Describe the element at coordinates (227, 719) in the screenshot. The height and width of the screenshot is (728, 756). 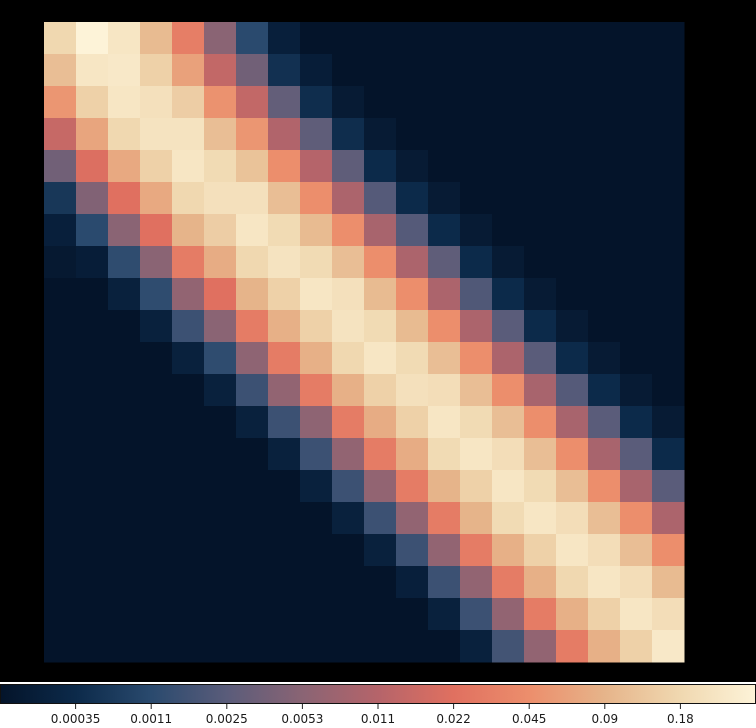
I see `colorbar-tick-label: 0.0025` at that location.